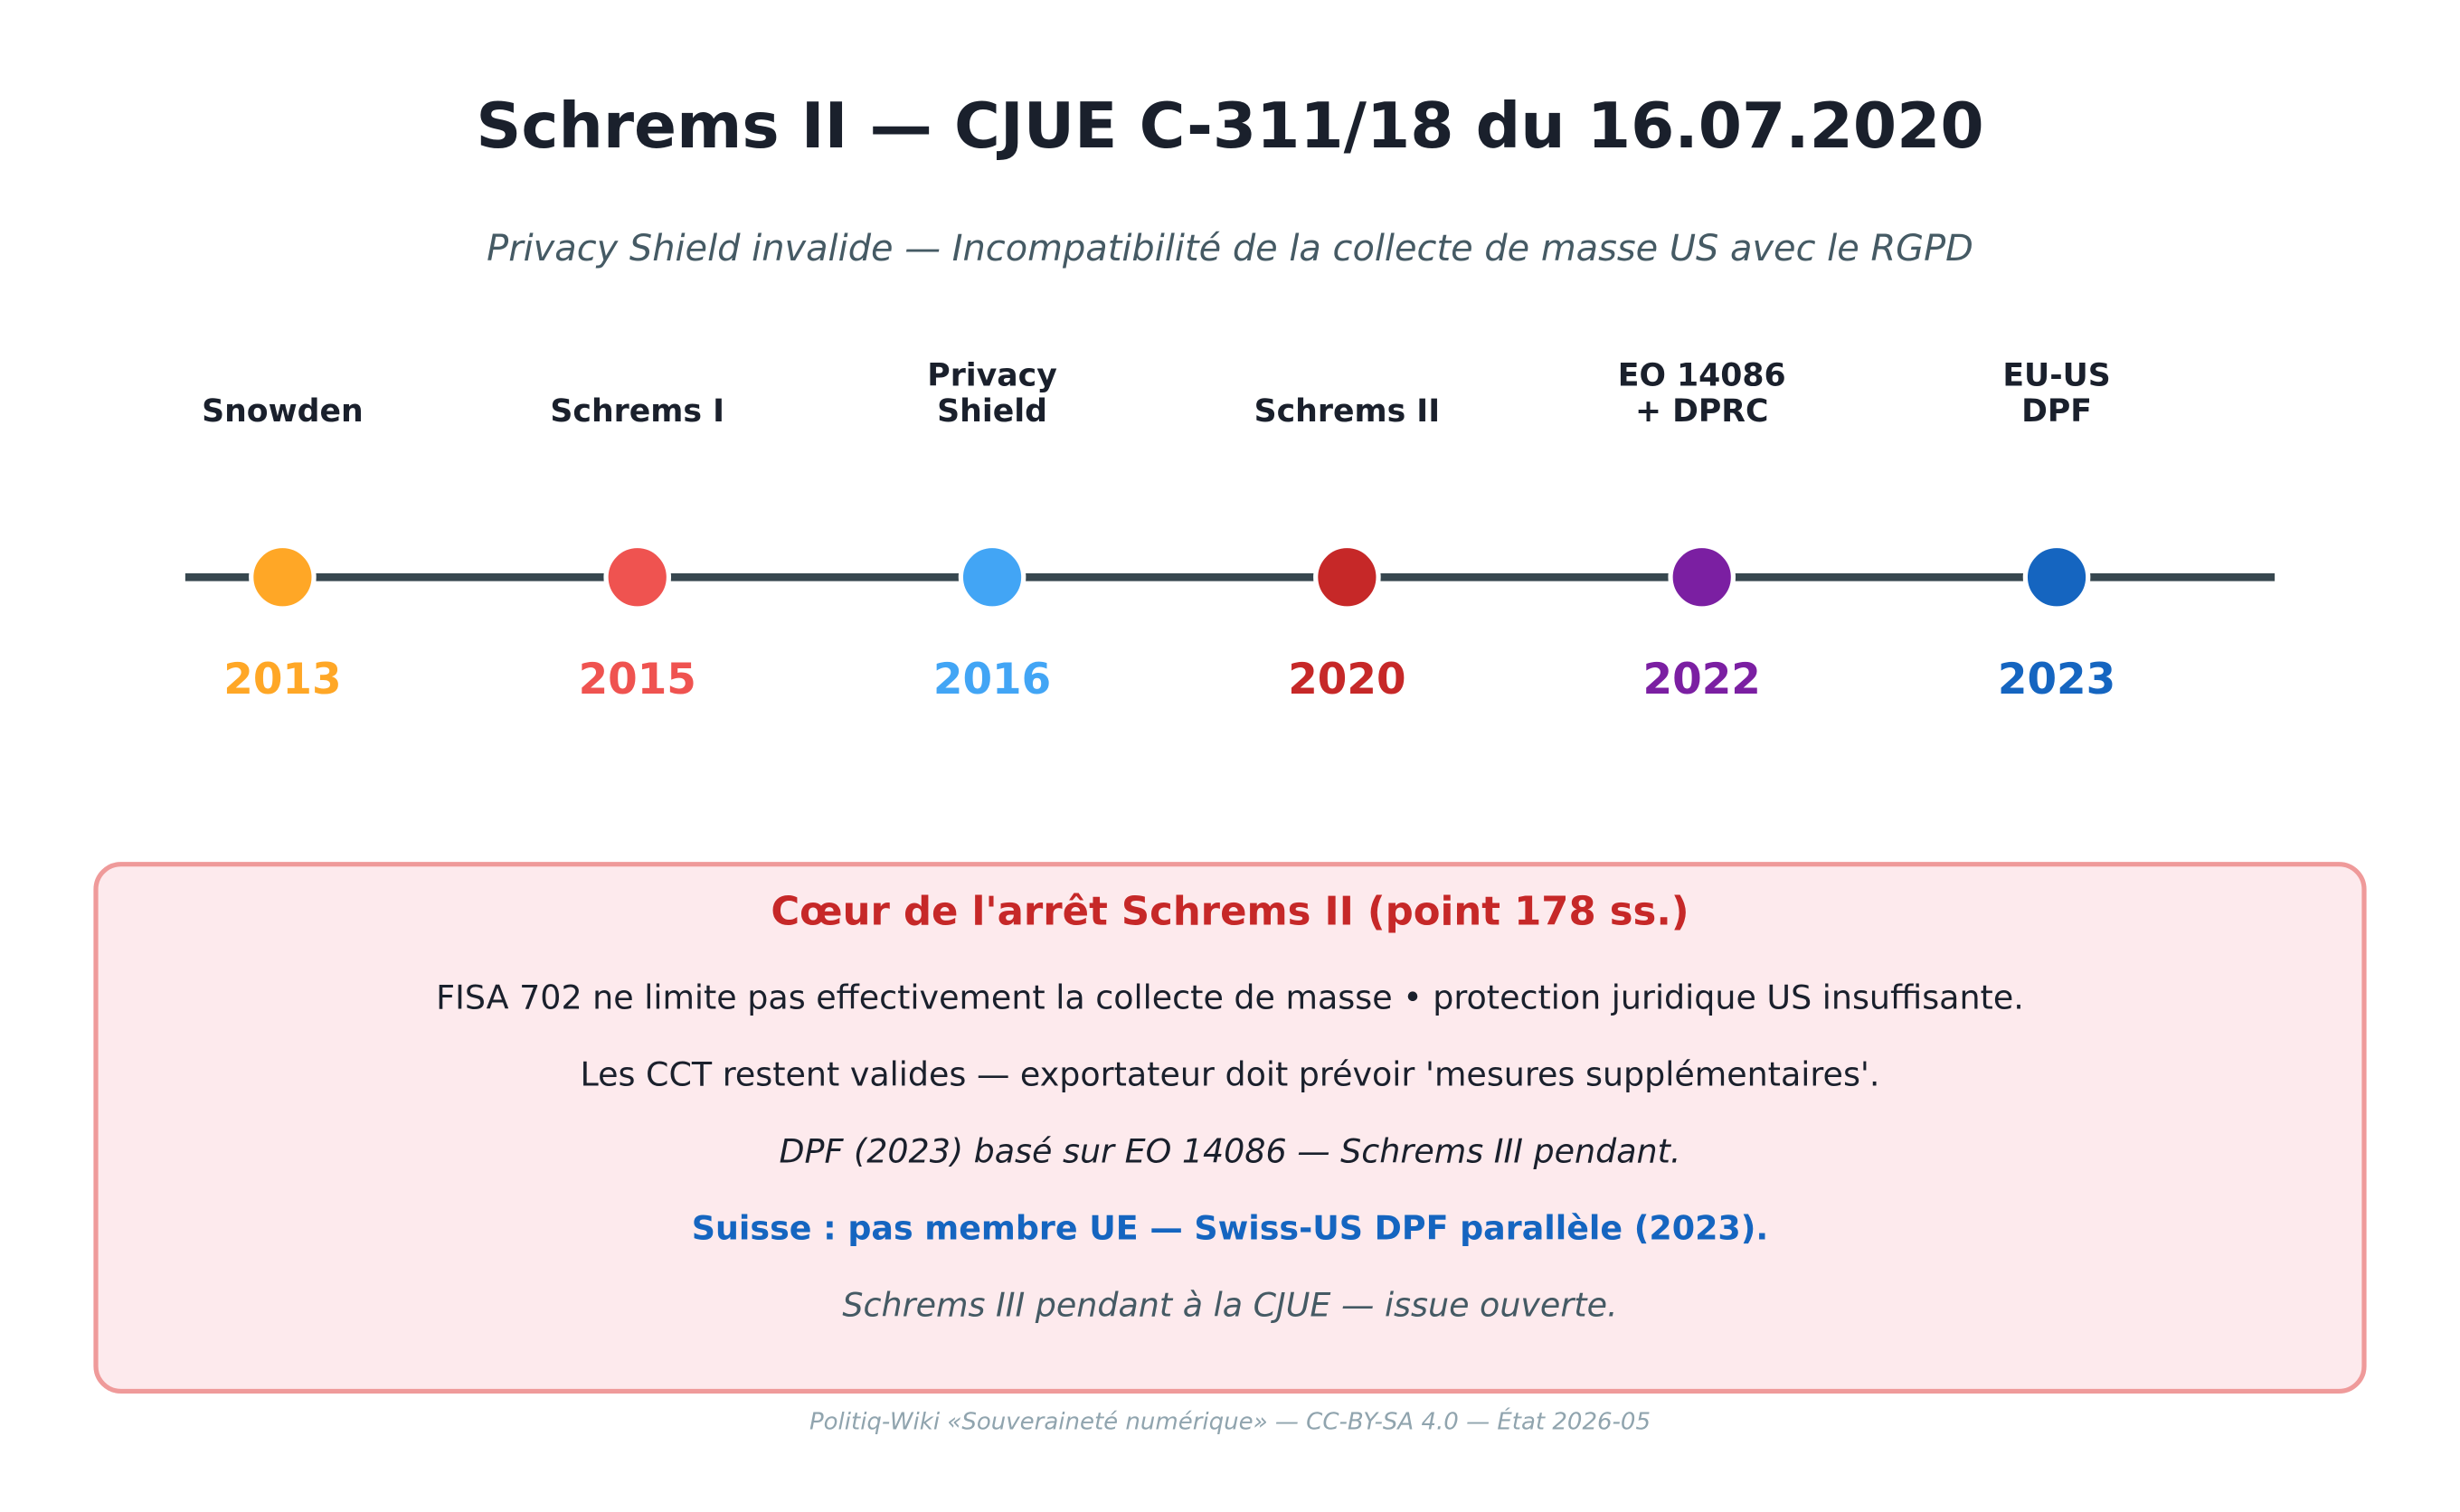  I want to click on event-label: EU-US, so click(2056, 375).